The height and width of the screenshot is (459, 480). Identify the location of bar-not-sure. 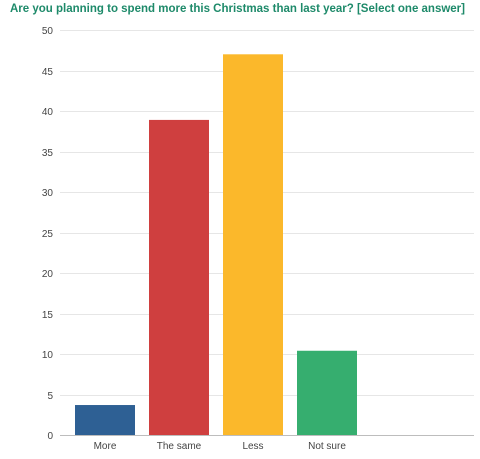
(327, 392).